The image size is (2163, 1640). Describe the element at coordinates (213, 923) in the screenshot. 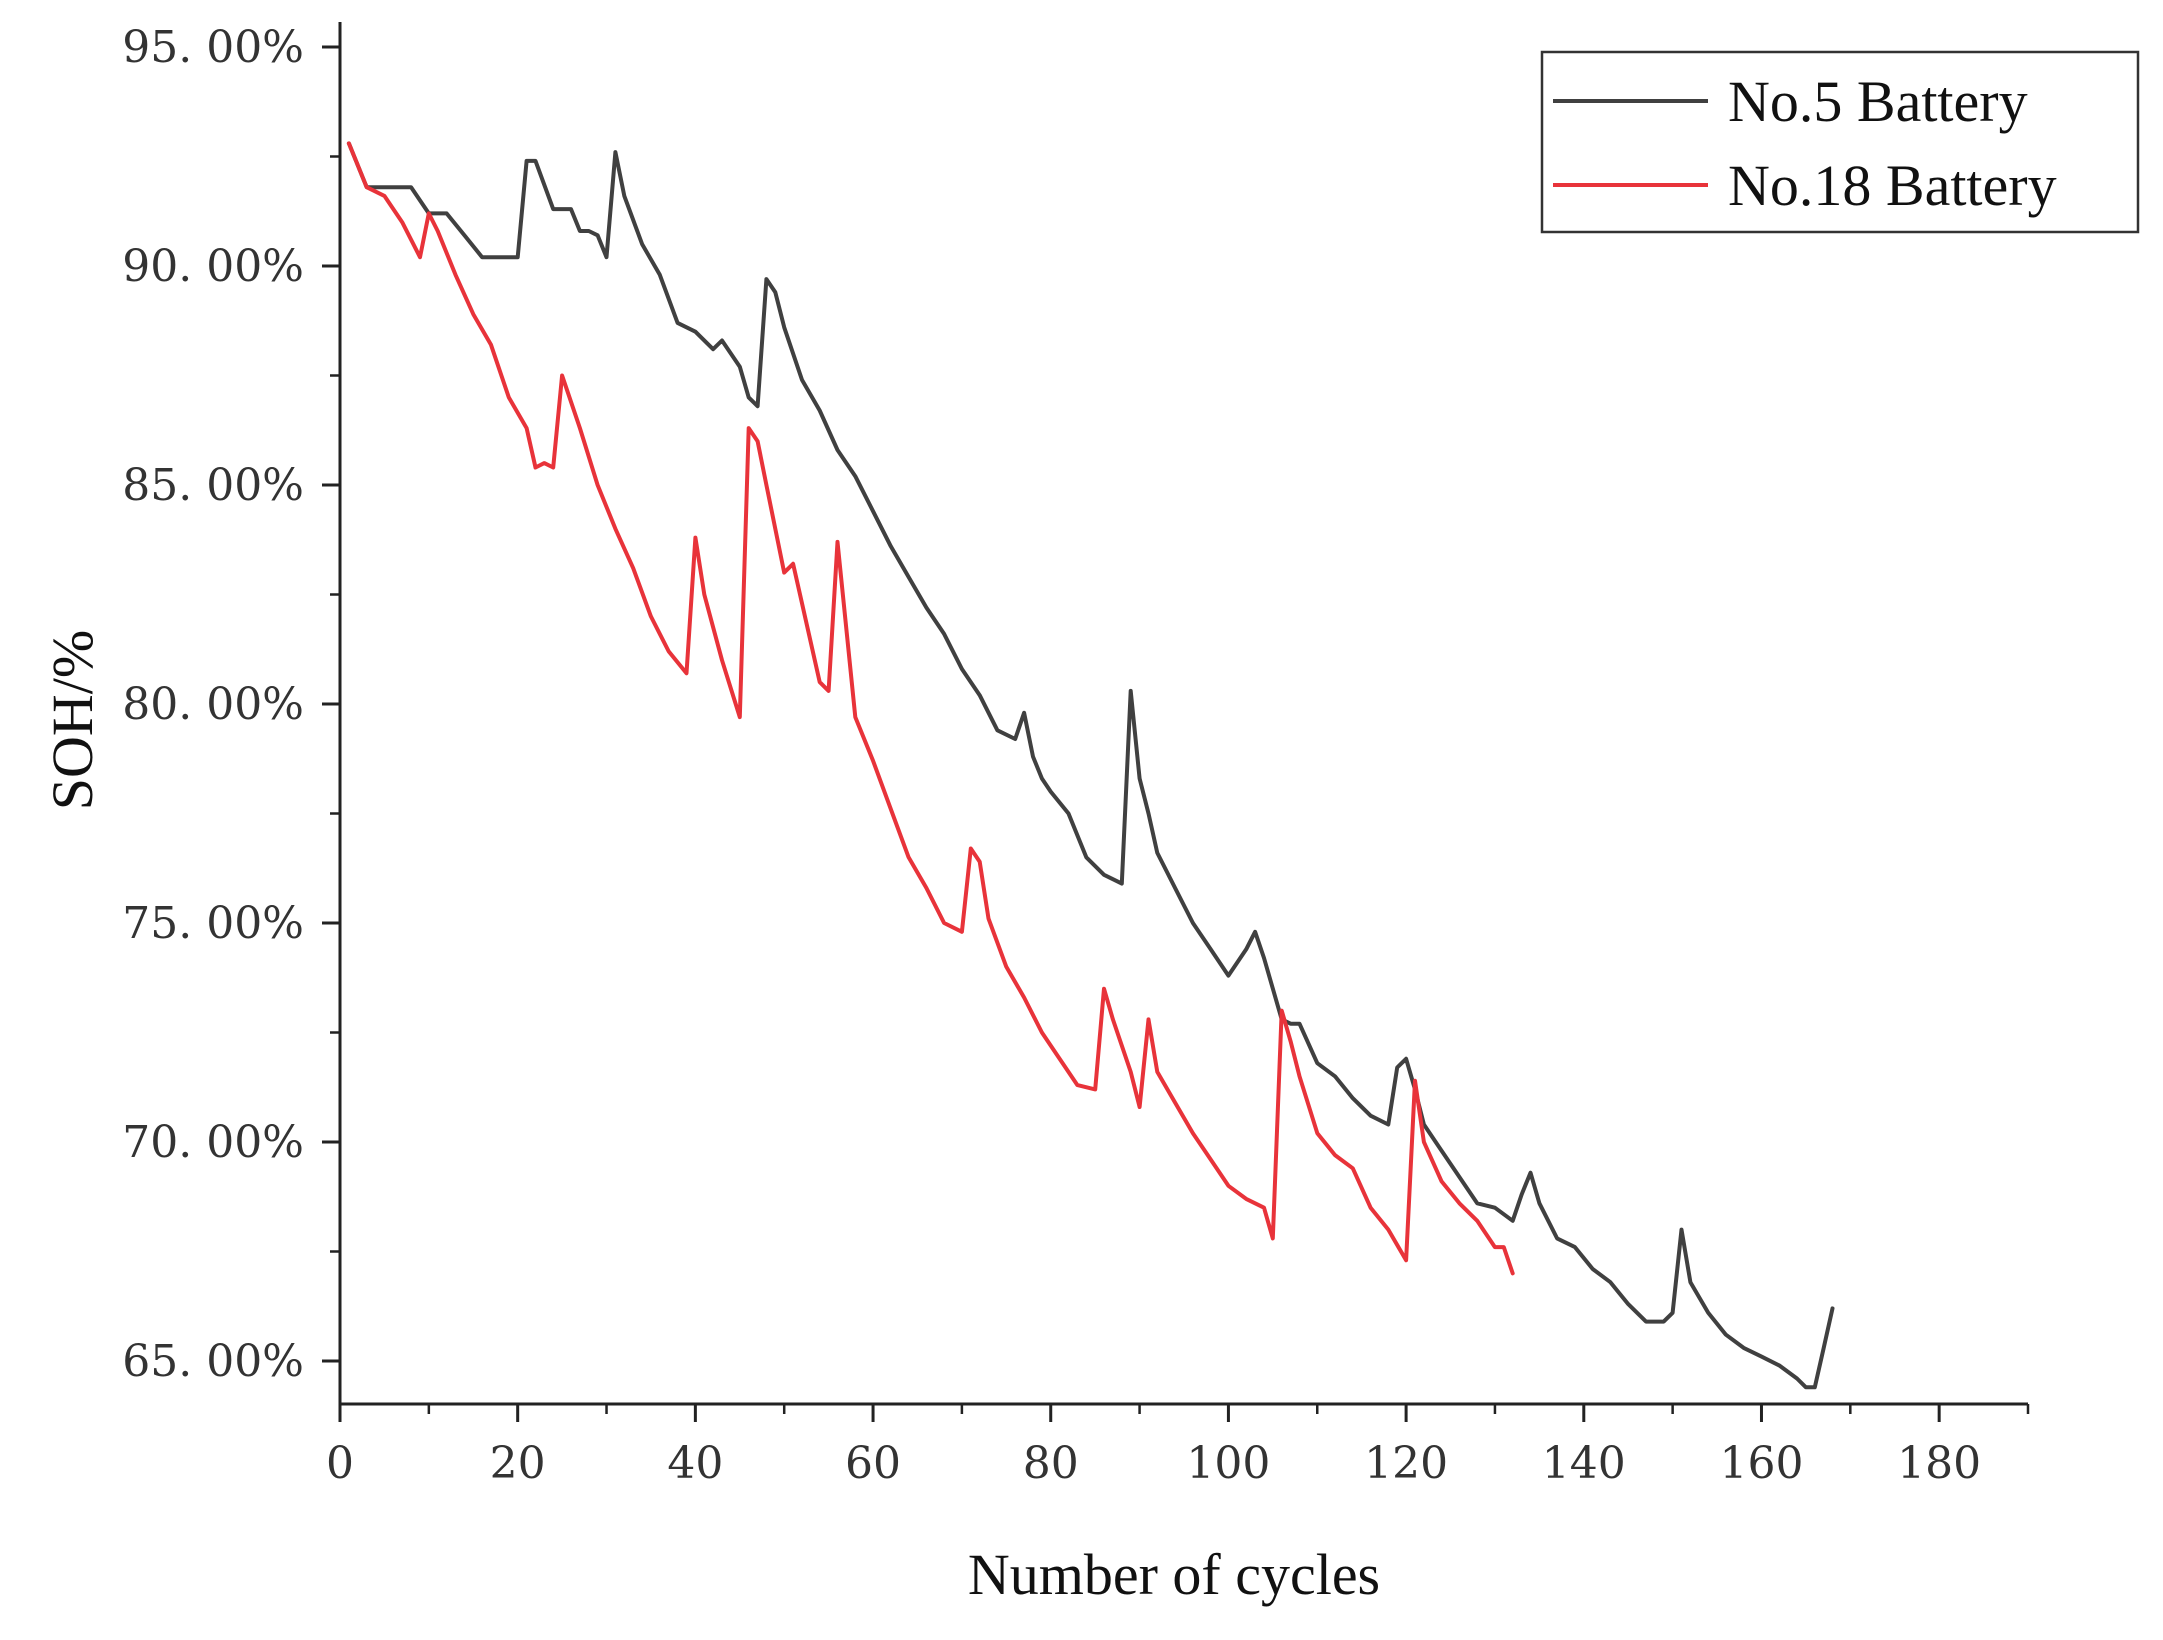

I see `y-tick-label: 75. 00%` at that location.